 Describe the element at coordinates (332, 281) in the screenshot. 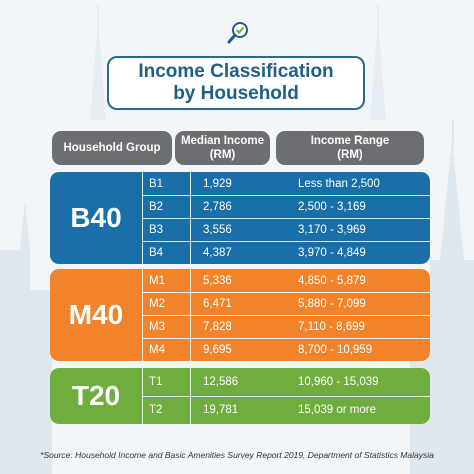

I see `income-range: 4,850 - 5,879` at that location.